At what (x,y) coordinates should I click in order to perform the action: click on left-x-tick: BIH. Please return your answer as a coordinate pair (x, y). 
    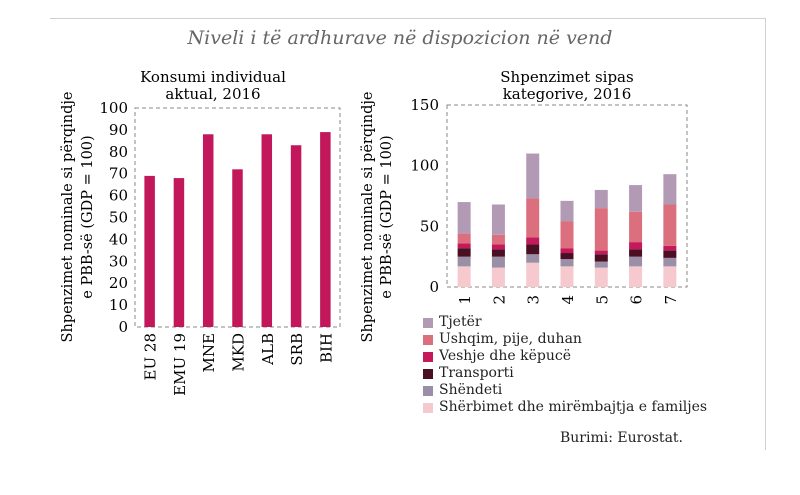
    Looking at the image, I should click on (326, 348).